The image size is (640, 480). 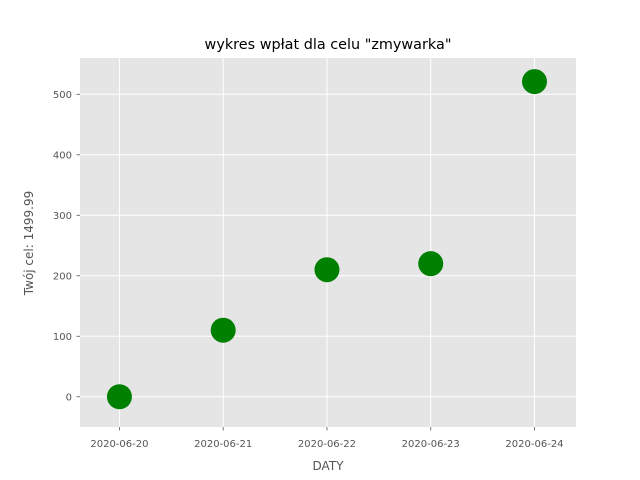 I want to click on y-tick-label: 0, so click(x=69, y=397).